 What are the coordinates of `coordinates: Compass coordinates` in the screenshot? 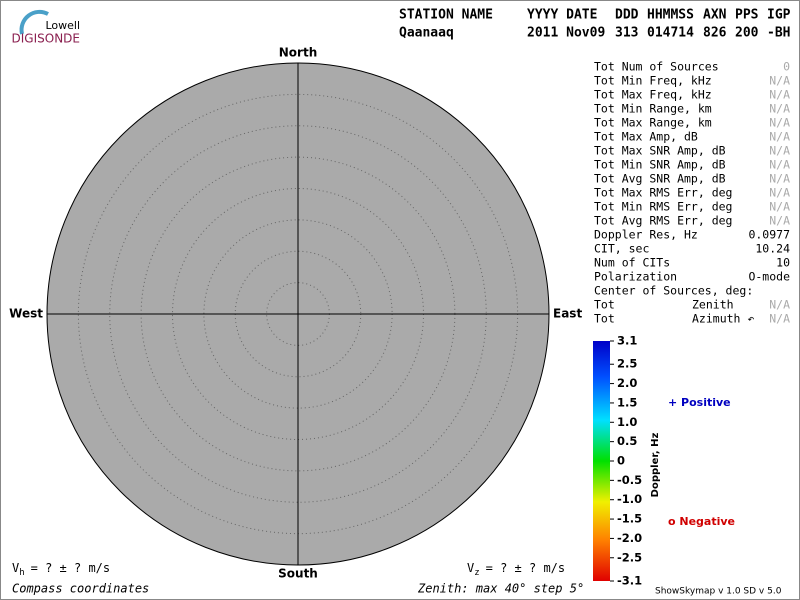 It's located at (80, 589).